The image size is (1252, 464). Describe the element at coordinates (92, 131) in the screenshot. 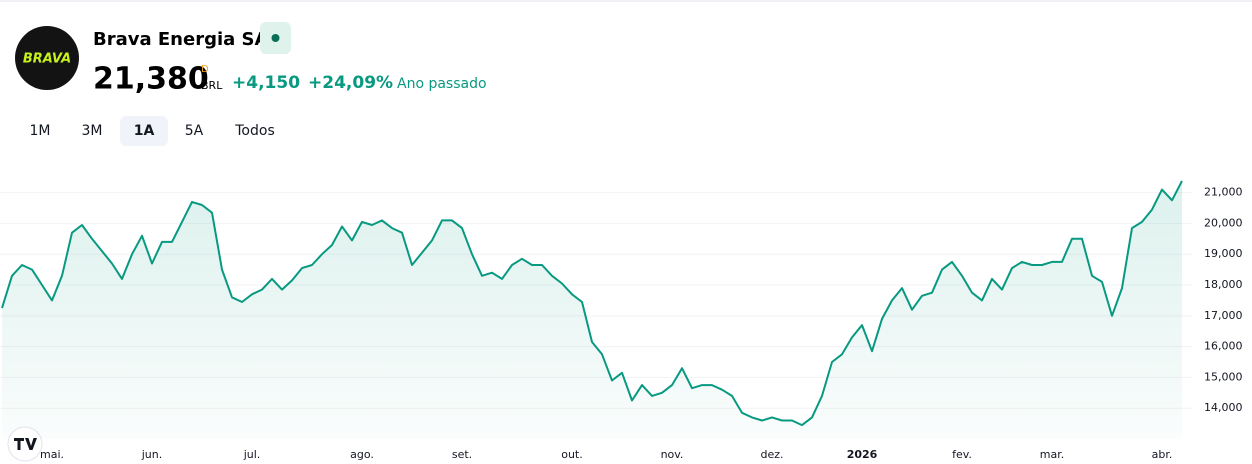

I see `range-button: 3M` at that location.